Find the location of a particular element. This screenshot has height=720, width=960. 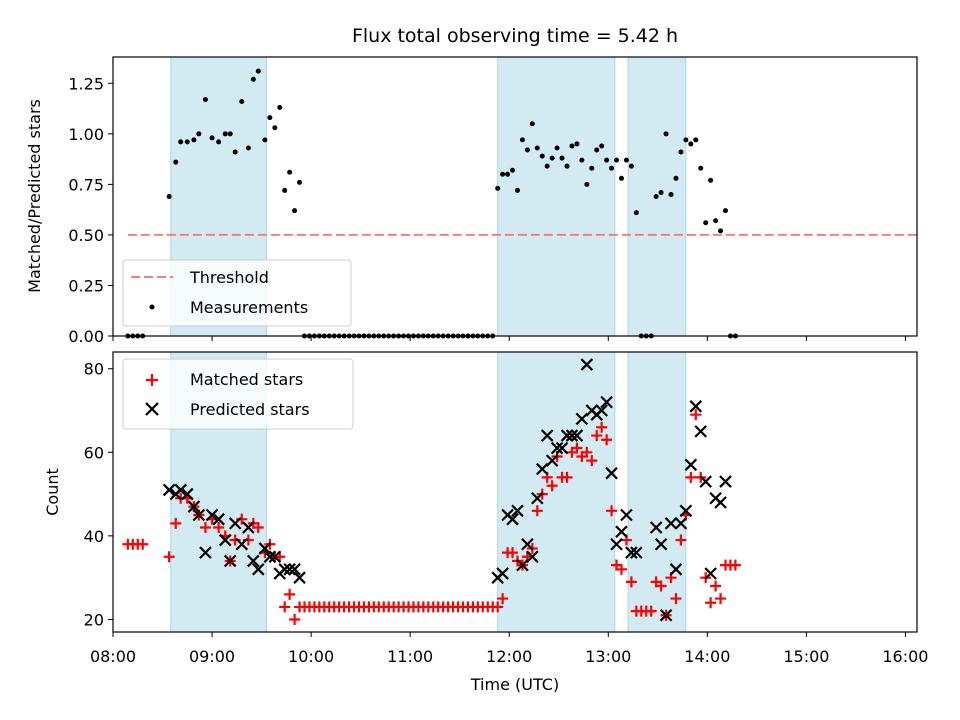

bottom-legend: Matched stars Predicted stars is located at coordinates (238, 394).